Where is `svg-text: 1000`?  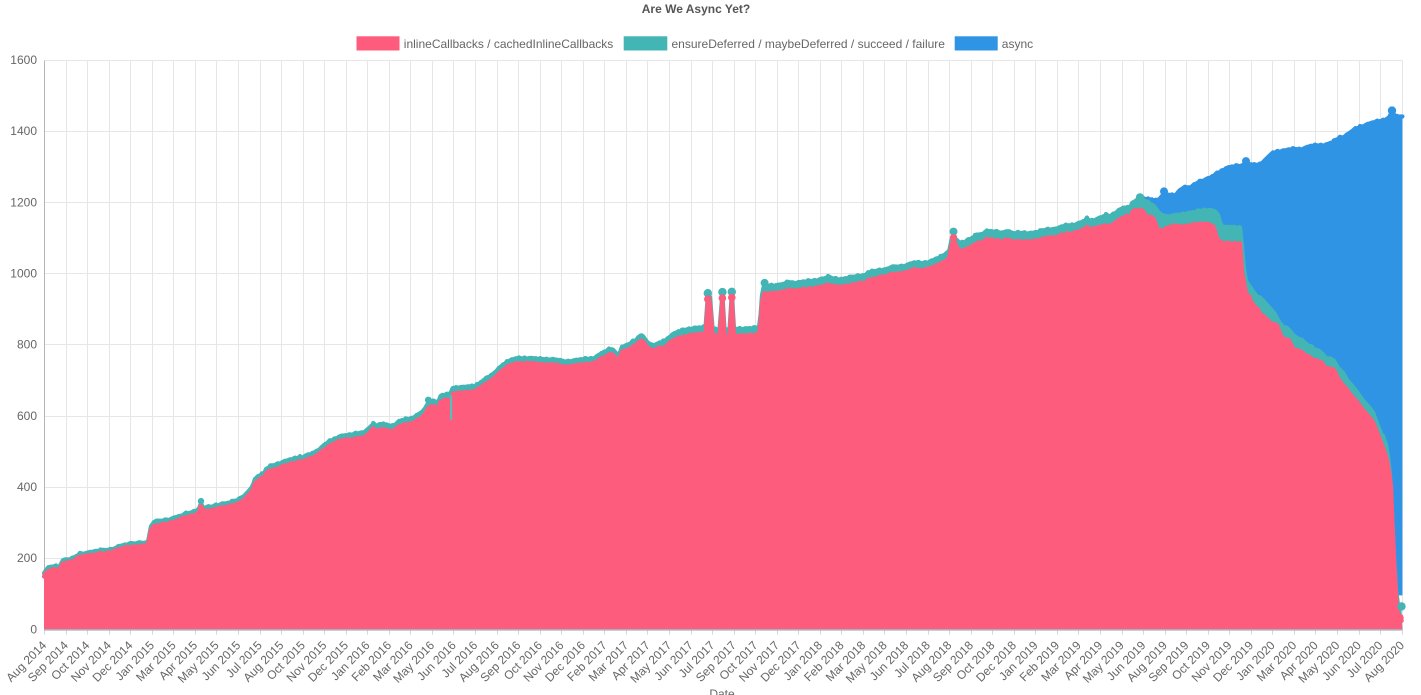 svg-text: 1000 is located at coordinates (23, 274).